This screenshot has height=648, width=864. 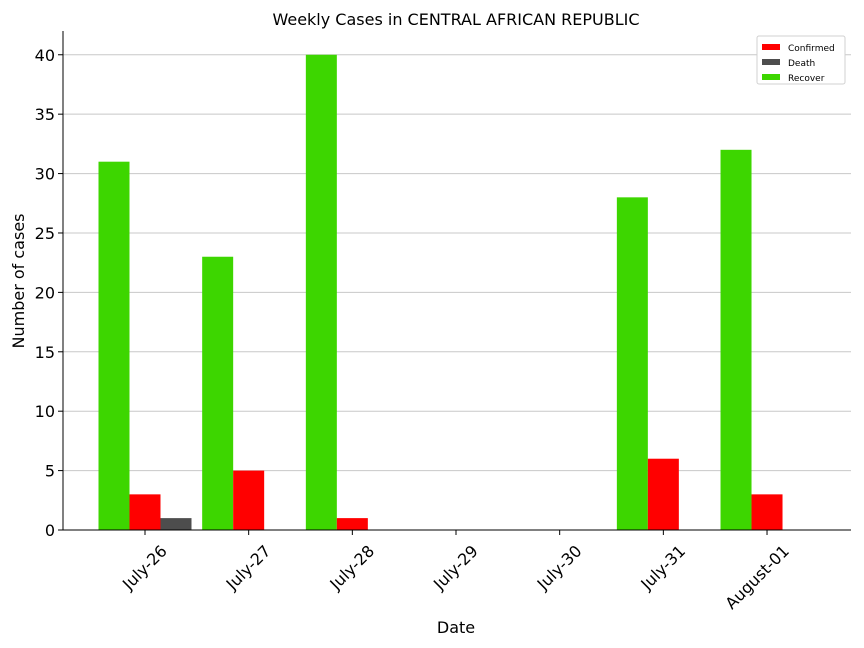 I want to click on legend-swatch-death, so click(x=771, y=62).